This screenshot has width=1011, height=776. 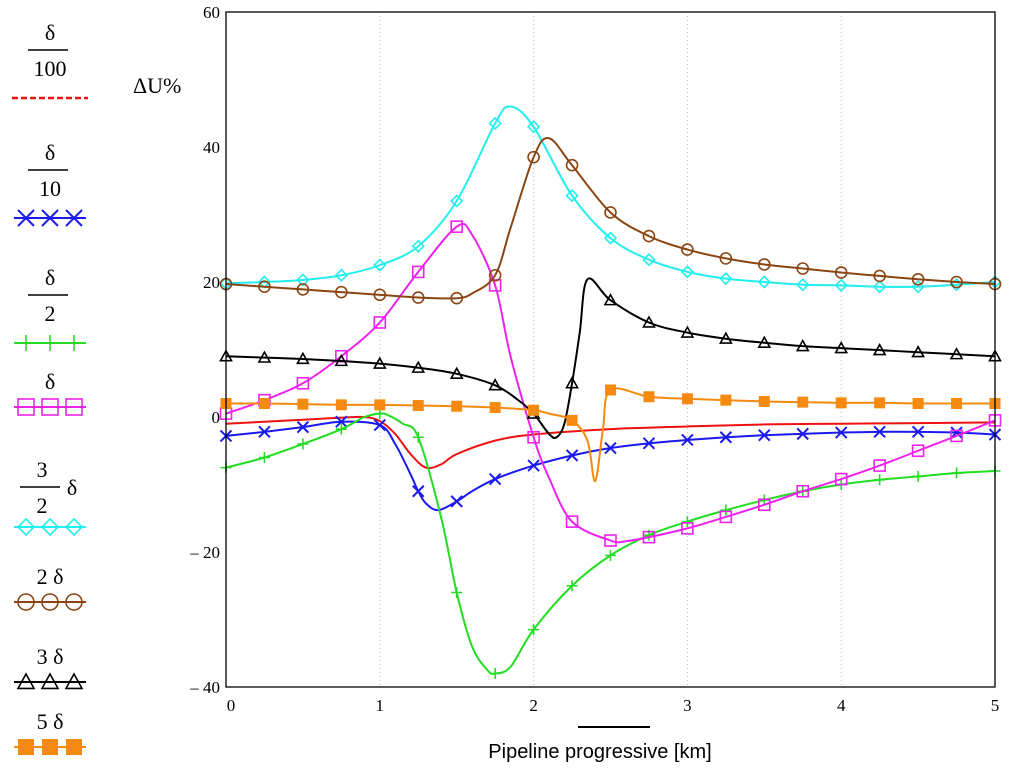 What do you see at coordinates (995, 705) in the screenshot?
I see `x-tick-label: 5` at bounding box center [995, 705].